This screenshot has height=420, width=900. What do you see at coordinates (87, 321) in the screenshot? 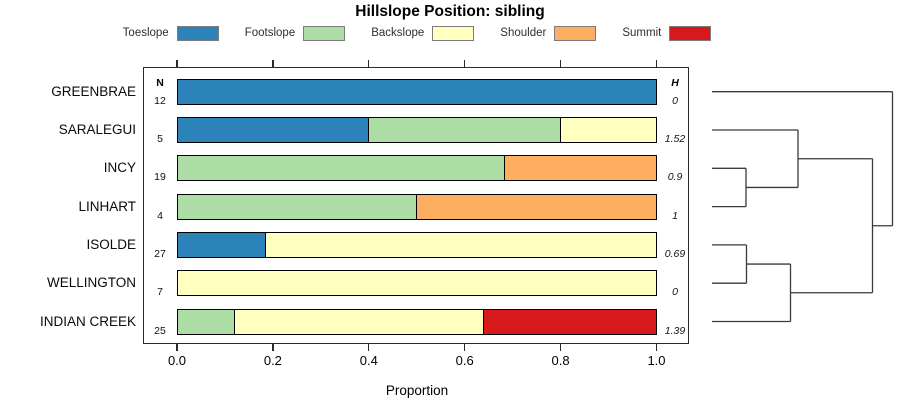
I see `row-label: INDIAN CREEK` at bounding box center [87, 321].